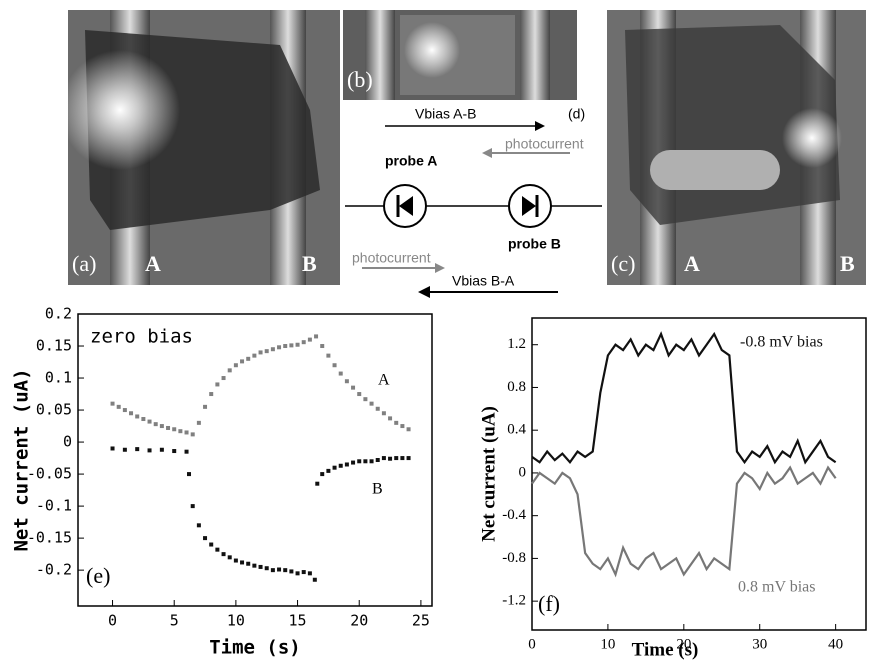 Image resolution: width=869 pixels, height=662 pixels. I want to click on panel-label: (a), so click(84, 263).